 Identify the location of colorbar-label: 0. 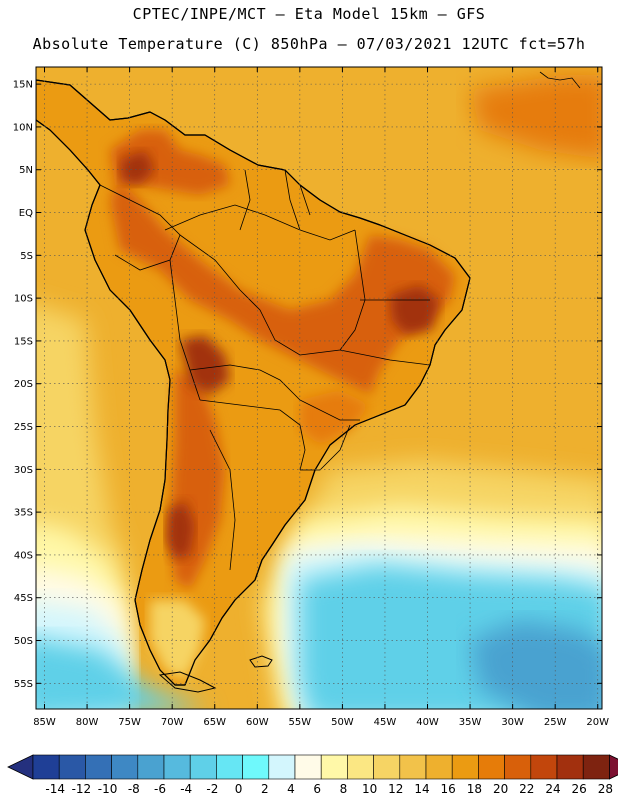
(239, 789).